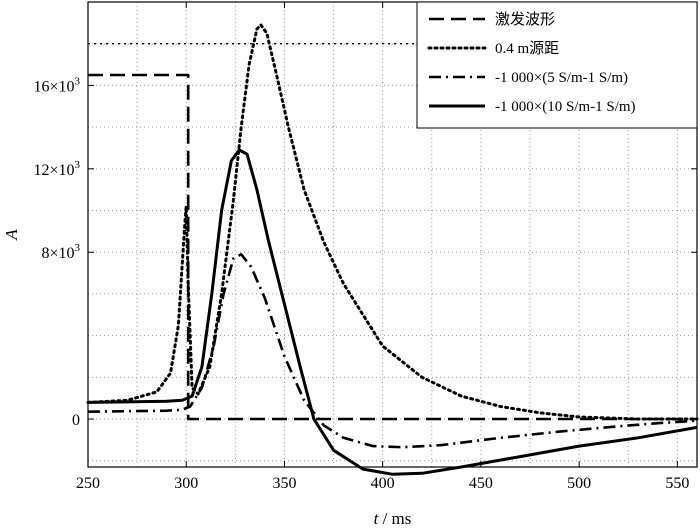 The height and width of the screenshot is (530, 700). I want to click on legend-label: 激发波形, so click(525, 19).